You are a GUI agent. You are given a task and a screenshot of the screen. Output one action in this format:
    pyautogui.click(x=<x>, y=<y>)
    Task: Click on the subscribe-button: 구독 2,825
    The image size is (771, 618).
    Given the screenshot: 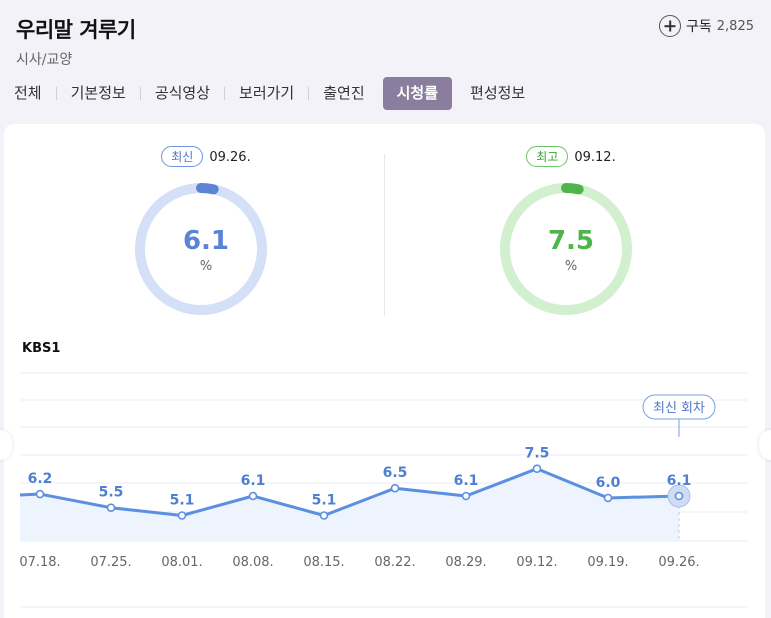 What is the action you would take?
    pyautogui.click(x=706, y=26)
    